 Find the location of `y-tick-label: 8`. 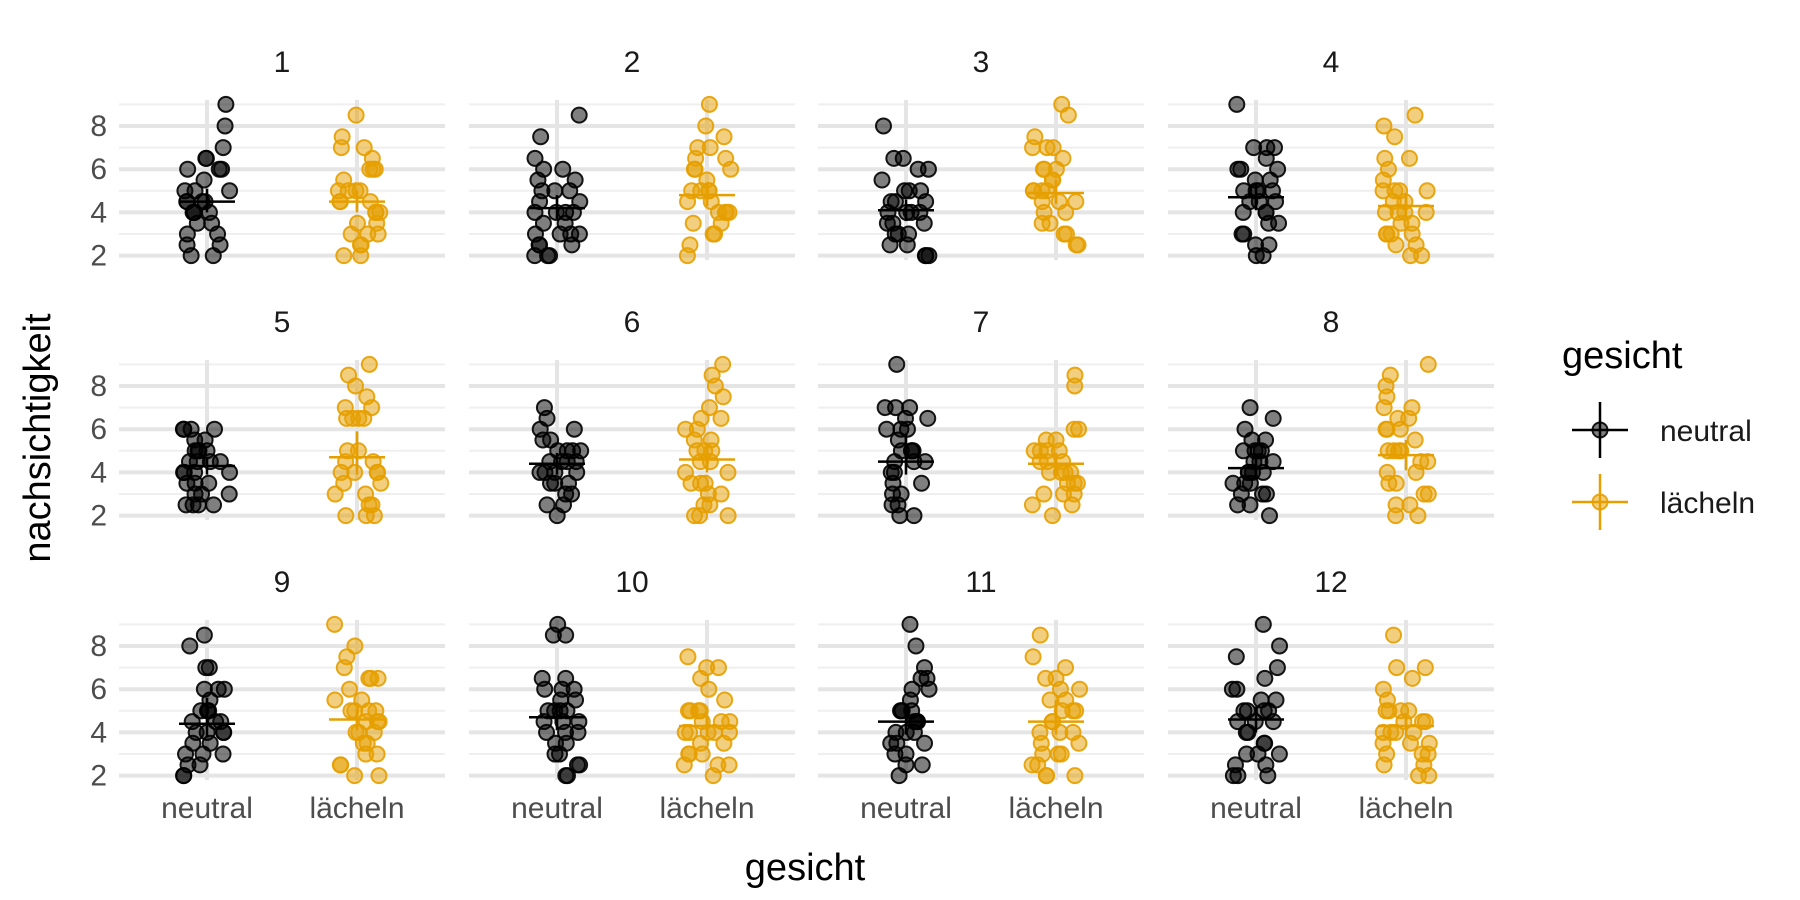

y-tick-label: 8 is located at coordinates (98, 126).